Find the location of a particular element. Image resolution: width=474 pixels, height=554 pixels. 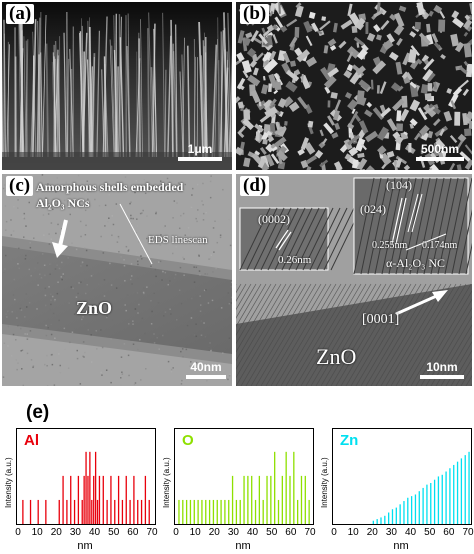

panel-c-scale-line is located at coordinates (206, 377).